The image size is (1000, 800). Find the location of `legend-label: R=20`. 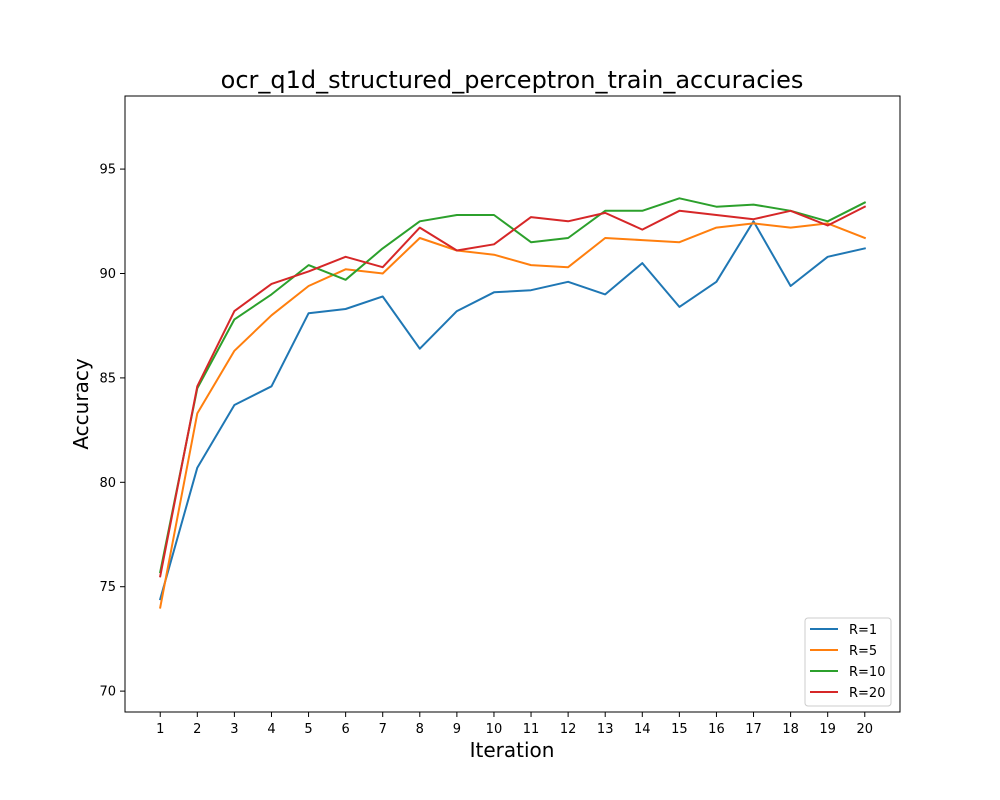

legend-label: R=20 is located at coordinates (867, 693).